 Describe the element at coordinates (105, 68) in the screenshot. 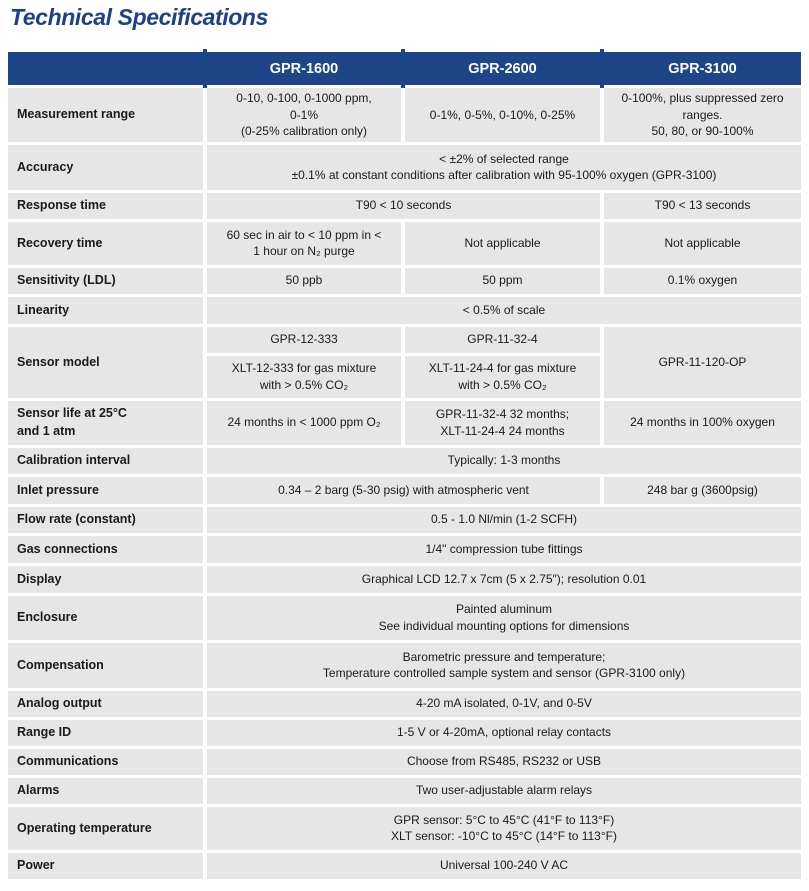

I see `header-spacer` at that location.